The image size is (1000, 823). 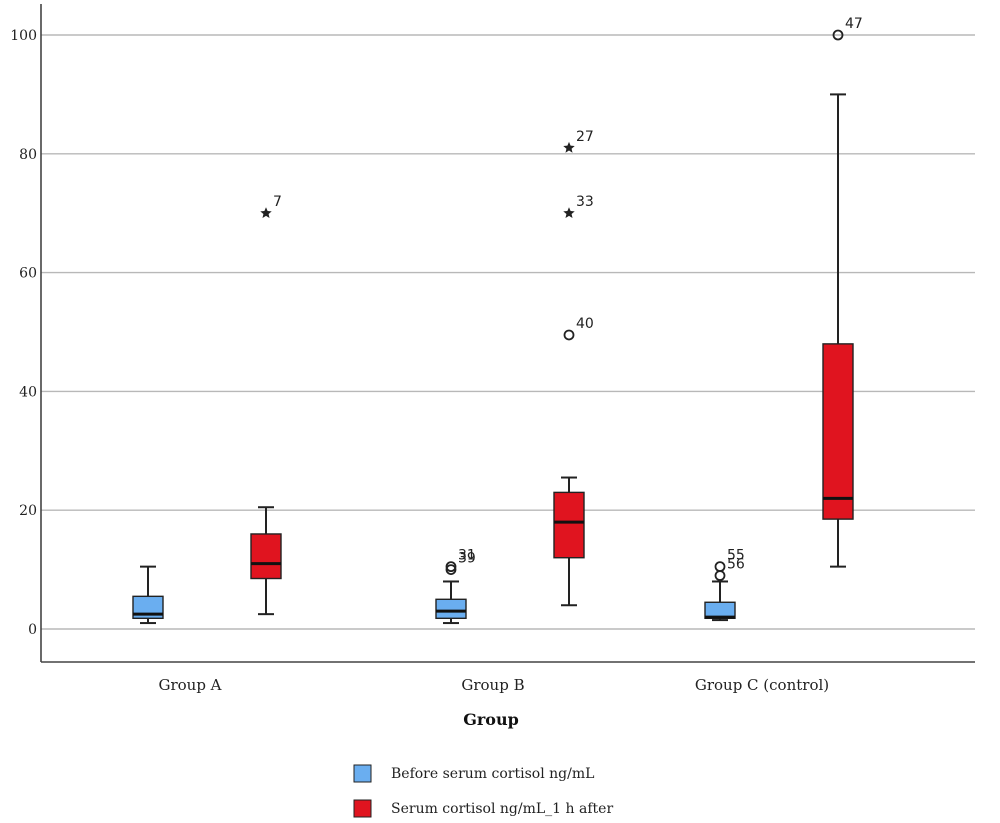 I want to click on outlier-label: 40, so click(x=585, y=324).